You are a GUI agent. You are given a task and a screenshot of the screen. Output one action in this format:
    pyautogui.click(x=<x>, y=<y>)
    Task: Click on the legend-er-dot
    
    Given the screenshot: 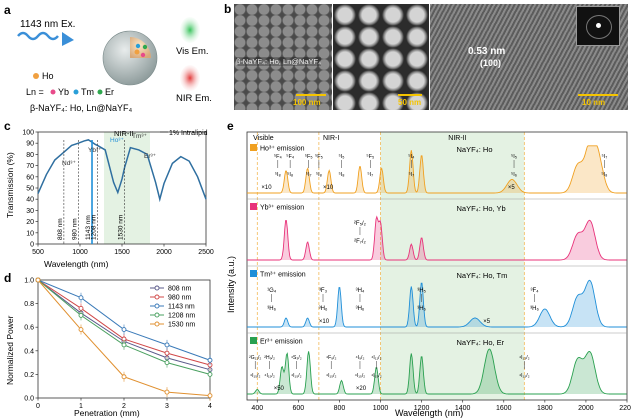 What is the action you would take?
    pyautogui.click(x=100, y=92)
    